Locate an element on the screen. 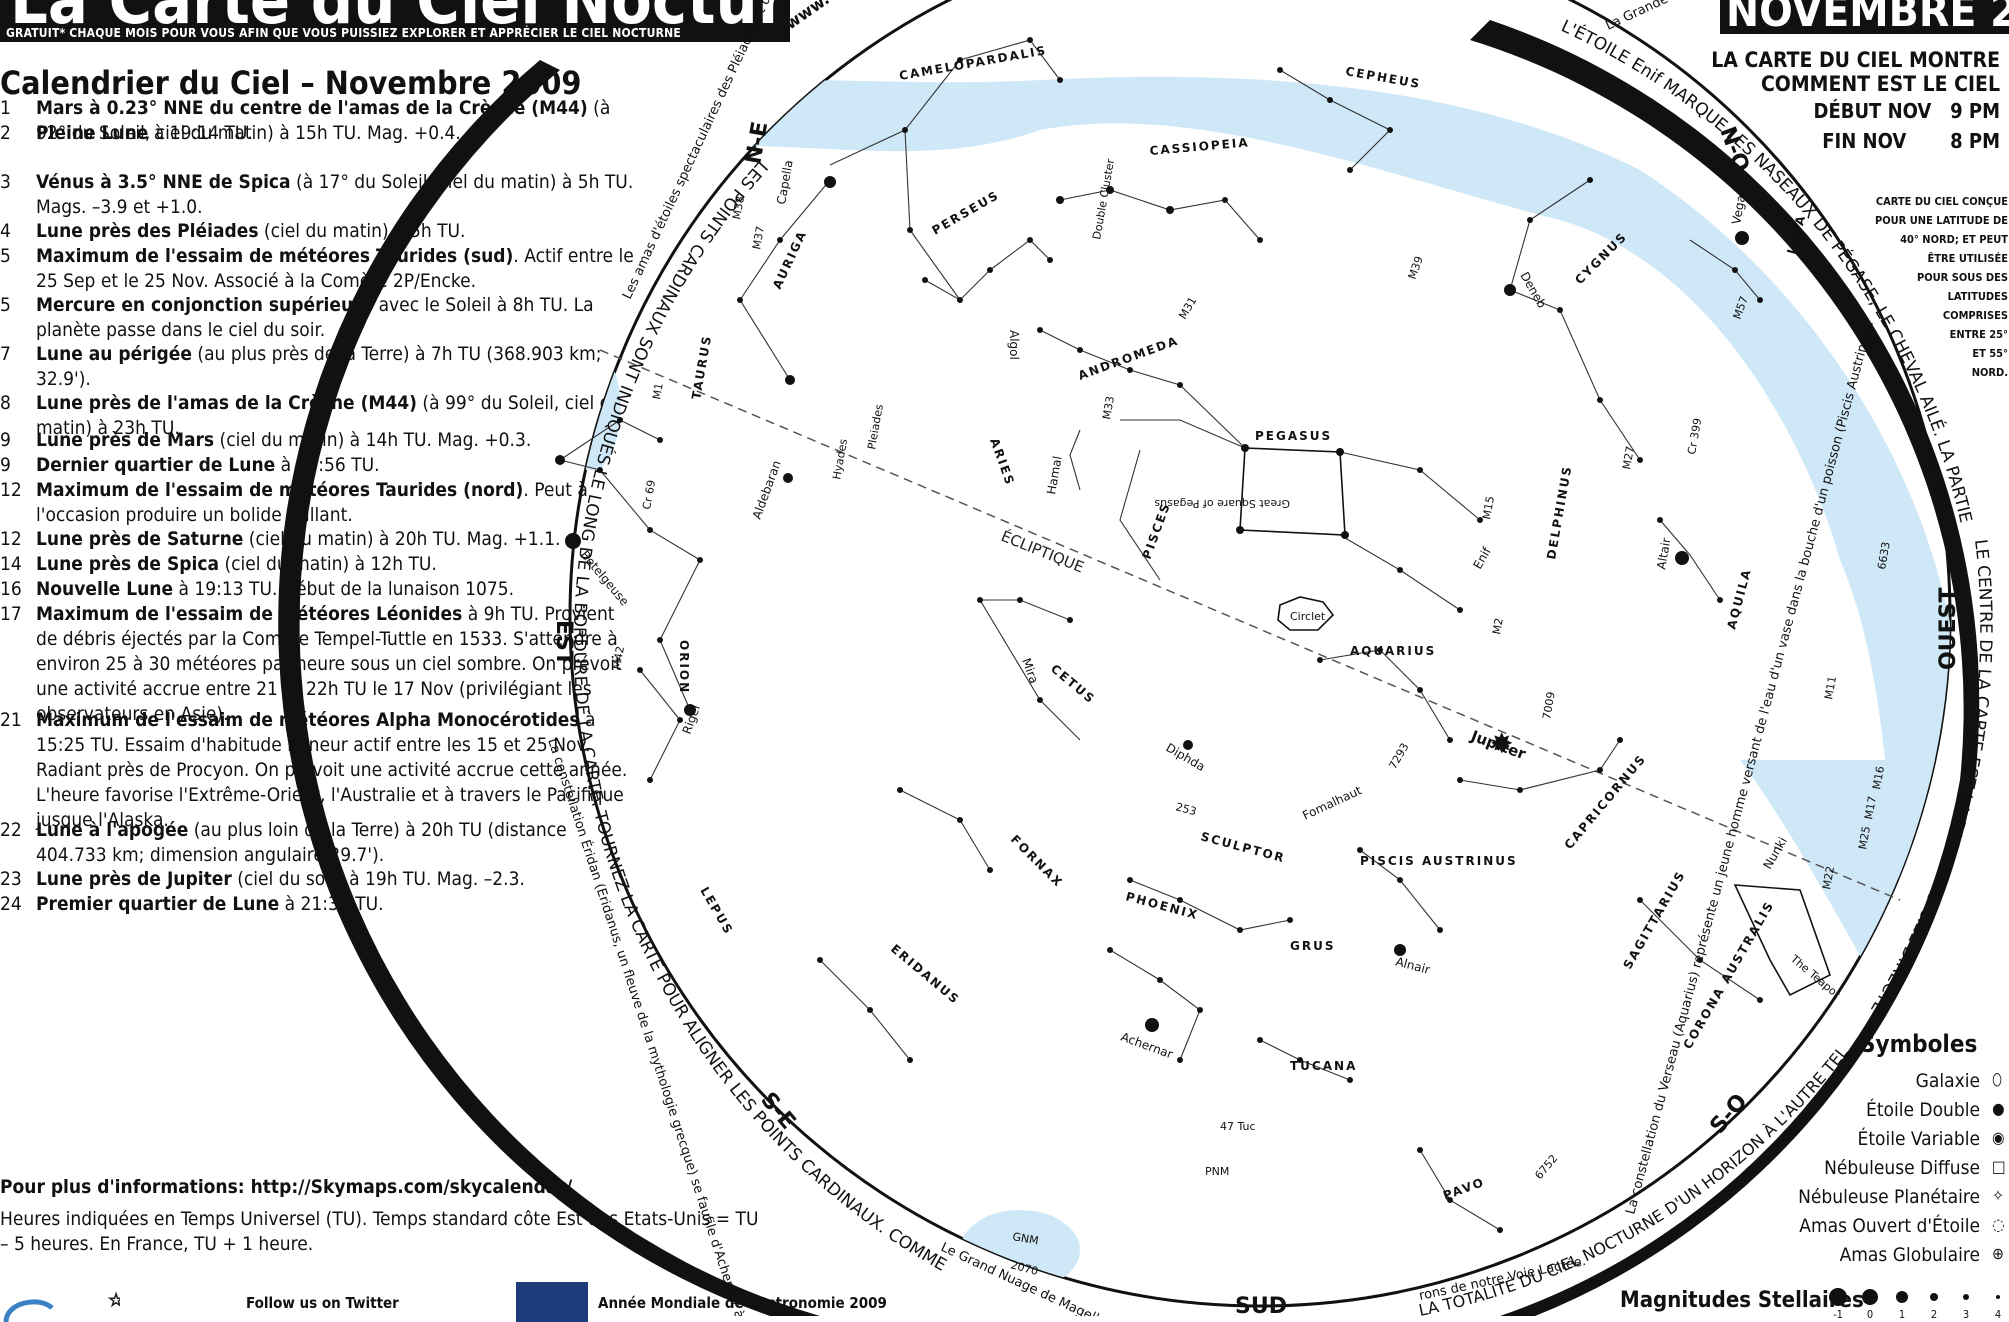 This screenshot has height=1322, width=2009. magnitude-label: 1 is located at coordinates (1902, 1314).